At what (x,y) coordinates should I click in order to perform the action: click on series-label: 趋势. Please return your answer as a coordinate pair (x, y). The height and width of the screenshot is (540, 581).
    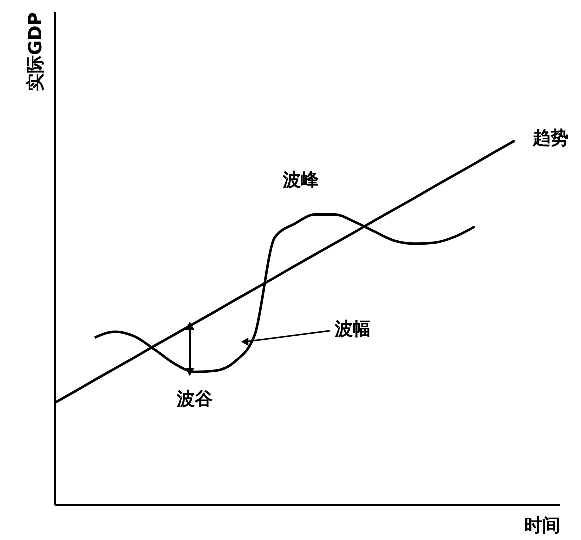
    Looking at the image, I should click on (550, 138).